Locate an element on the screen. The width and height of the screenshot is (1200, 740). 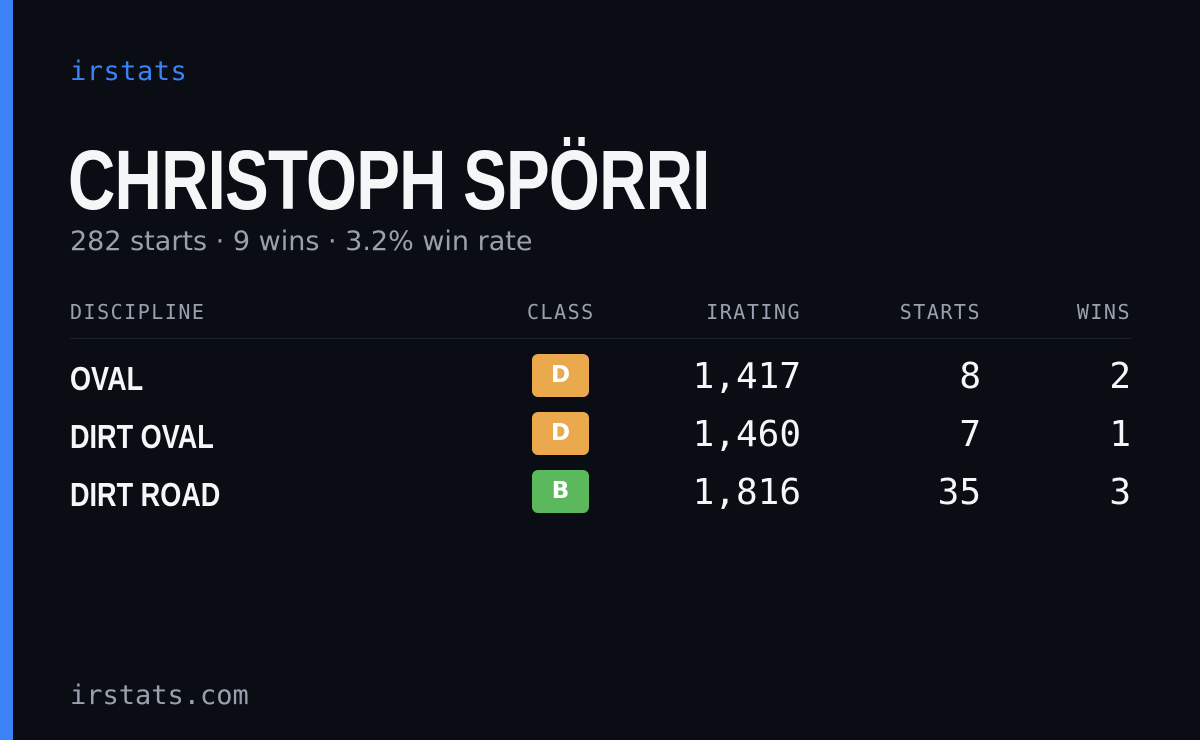
starts-value: 7 is located at coordinates (970, 434).